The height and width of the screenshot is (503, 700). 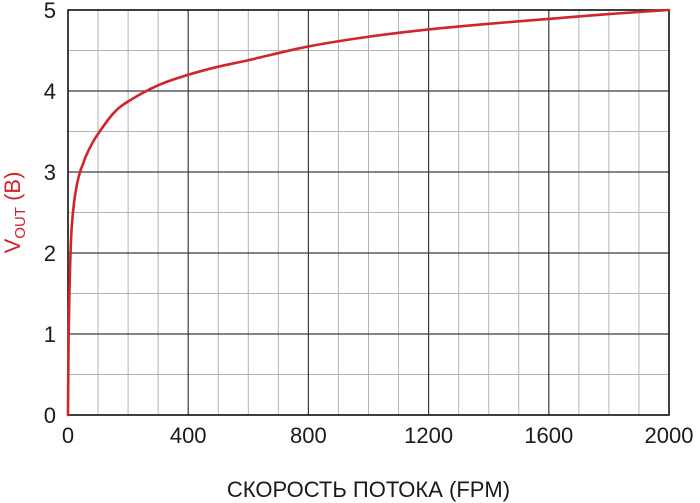 I want to click on x-tick-labels: 0 400 800 1200 1600 2000, so click(x=378, y=435).